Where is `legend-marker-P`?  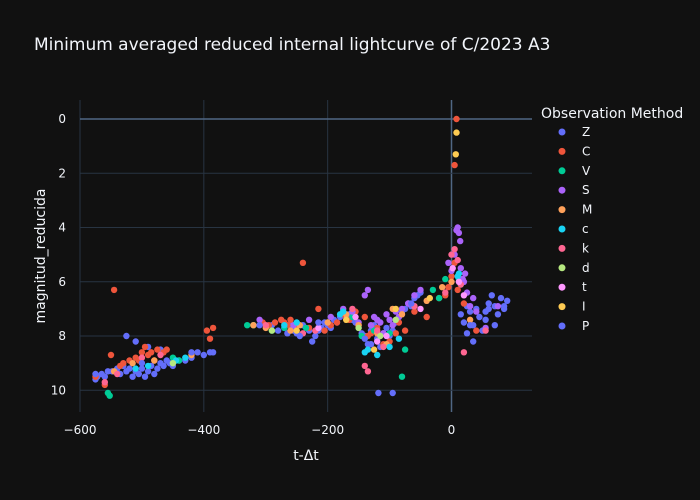 legend-marker-P is located at coordinates (562, 326).